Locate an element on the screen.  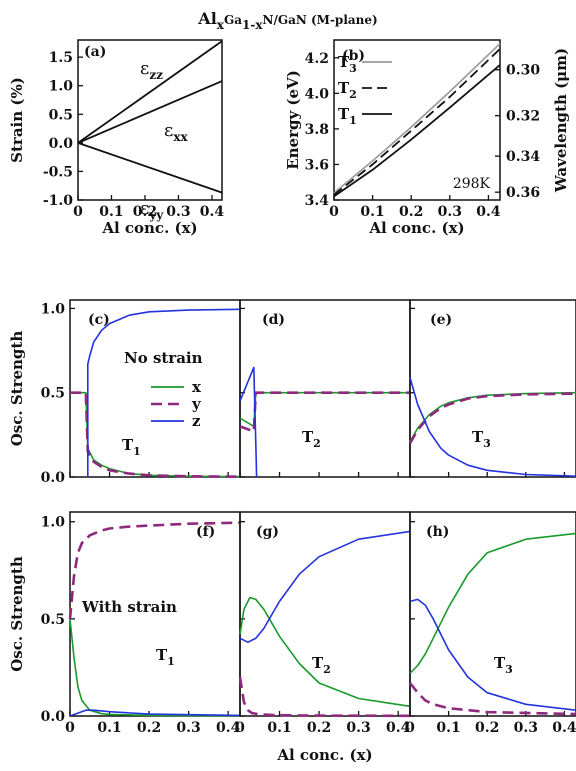
figure-title: AlxGa1-xN/GaN (M-plane) is located at coordinates (287, 20).